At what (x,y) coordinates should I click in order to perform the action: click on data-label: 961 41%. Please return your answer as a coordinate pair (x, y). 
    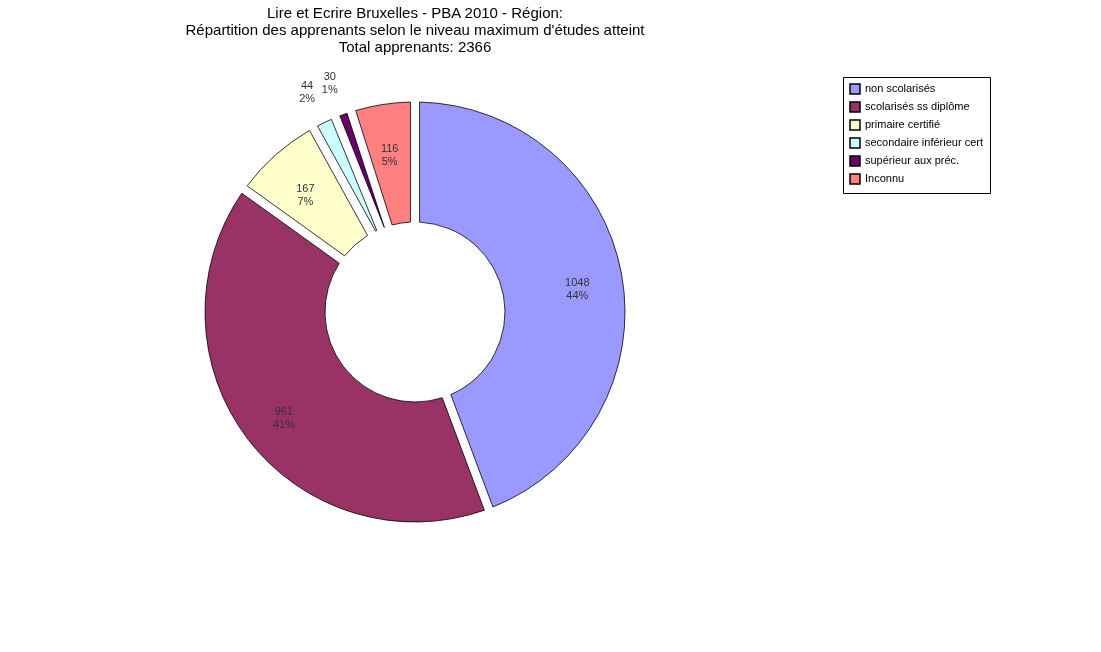
    Looking at the image, I should click on (284, 418).